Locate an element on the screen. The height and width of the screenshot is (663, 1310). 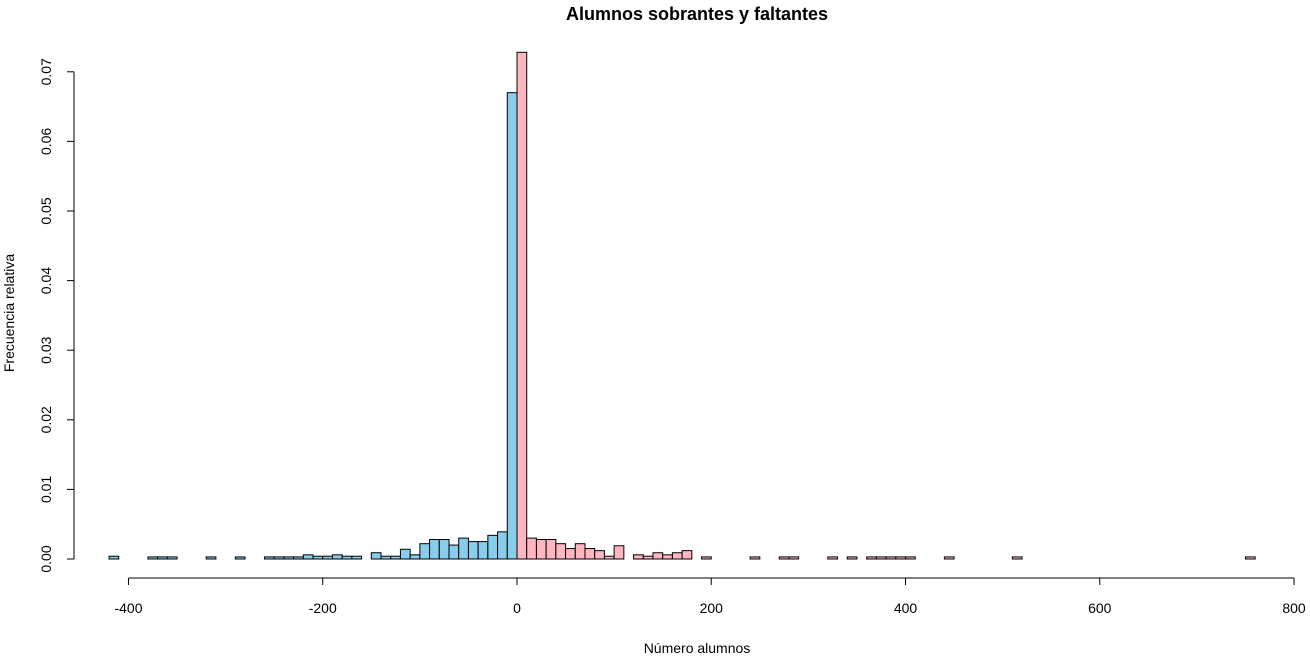
x-axis: -400 -200 0 200 400 600 800 is located at coordinates (710, 596).